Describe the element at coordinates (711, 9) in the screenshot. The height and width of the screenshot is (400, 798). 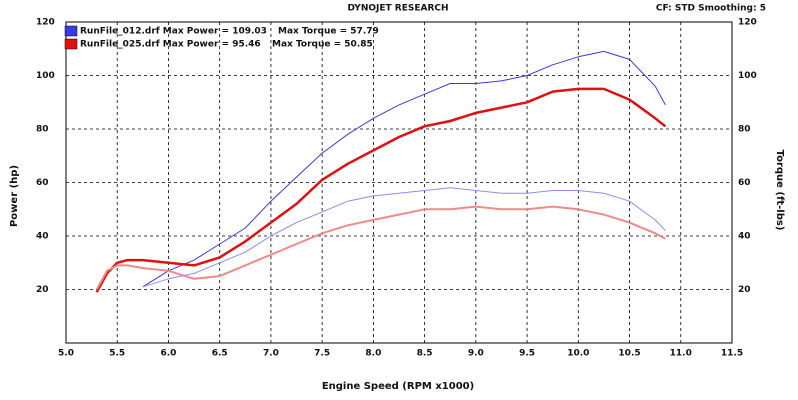
I see `chart-subtitle: CF: STD Smoothing: 5` at that location.